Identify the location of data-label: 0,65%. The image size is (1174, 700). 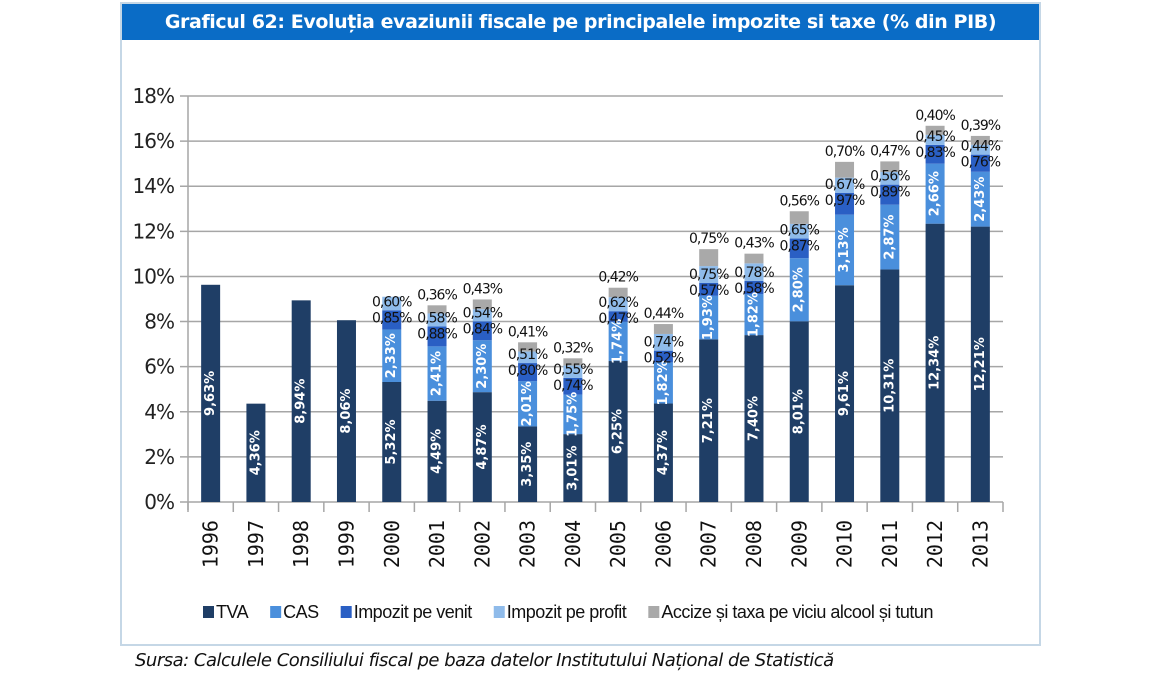
(800, 231).